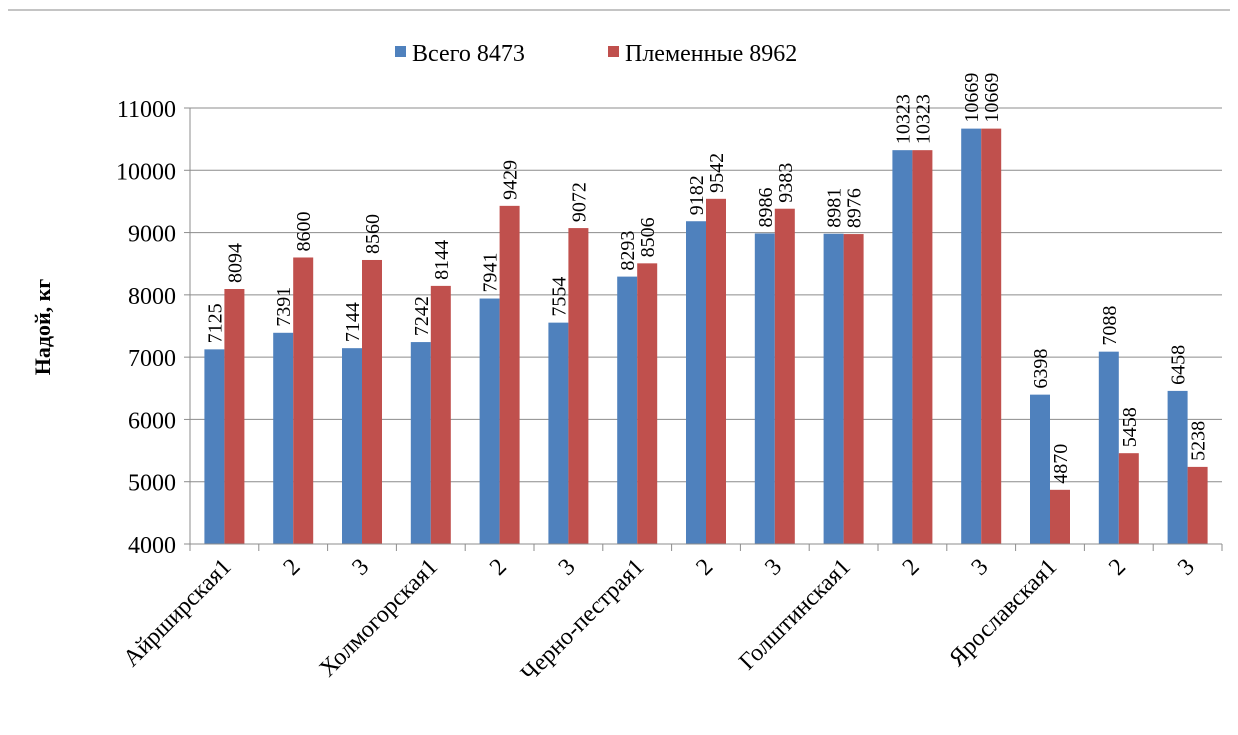  I want to click on data-label: 8094, so click(235, 263).